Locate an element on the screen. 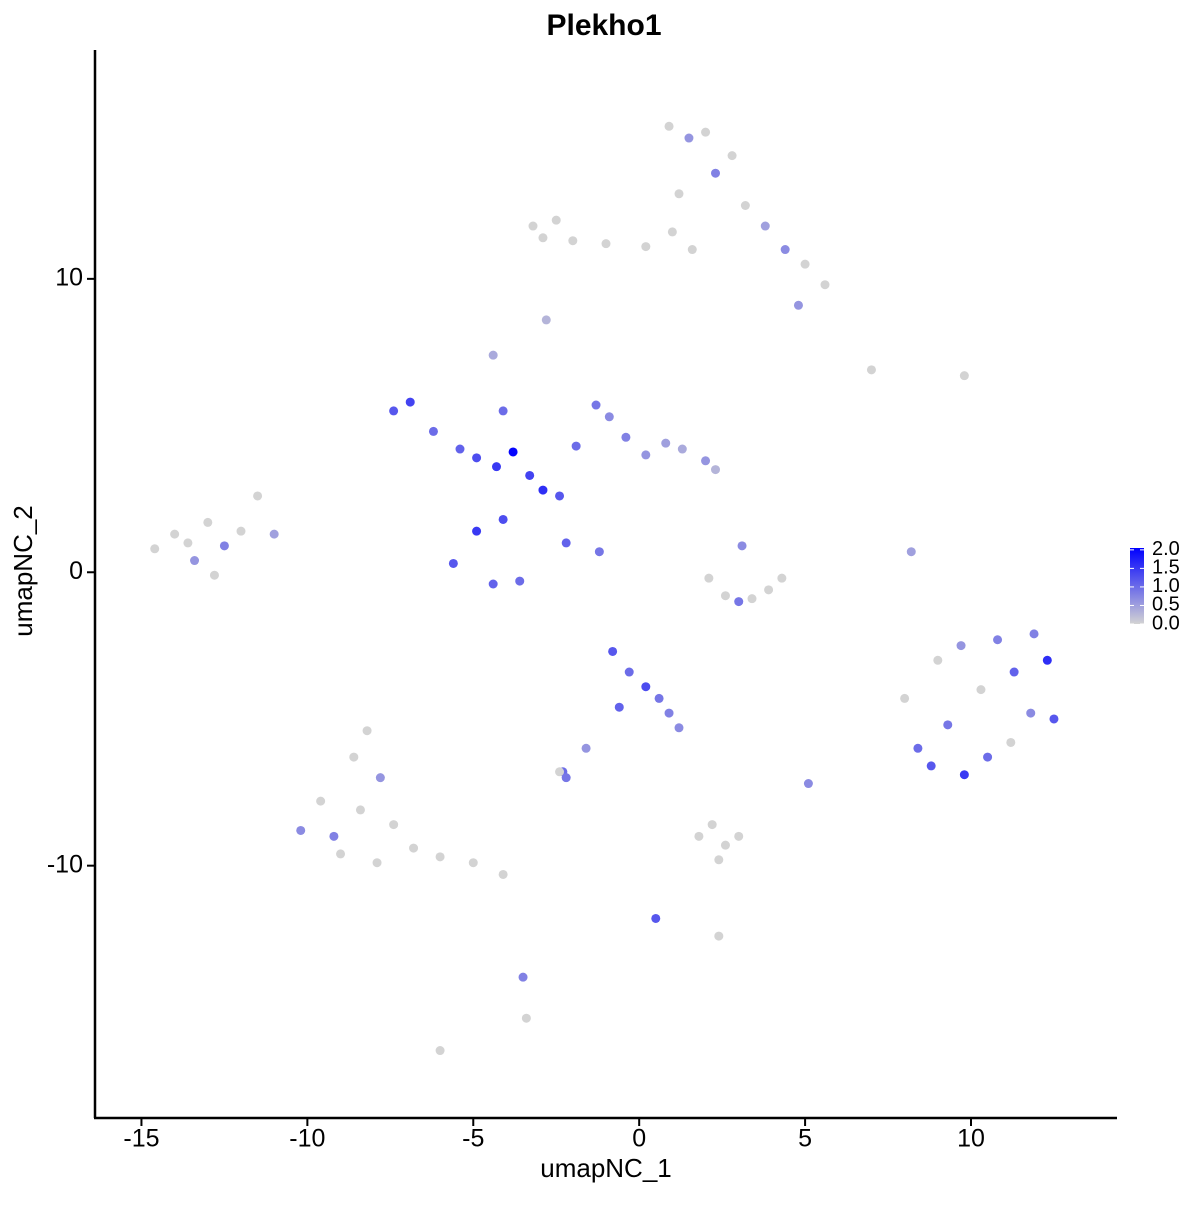  x-tick-label: 0 is located at coordinates (639, 1139).